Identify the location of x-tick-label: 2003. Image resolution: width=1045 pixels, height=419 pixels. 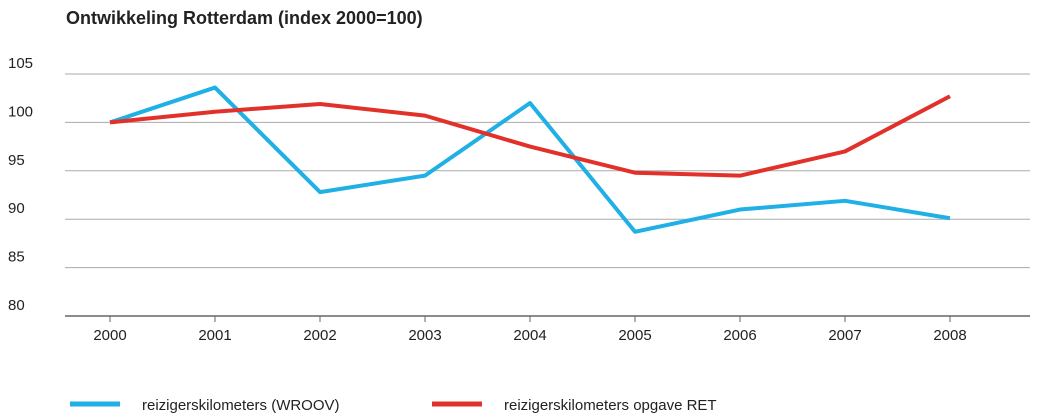
(424, 335).